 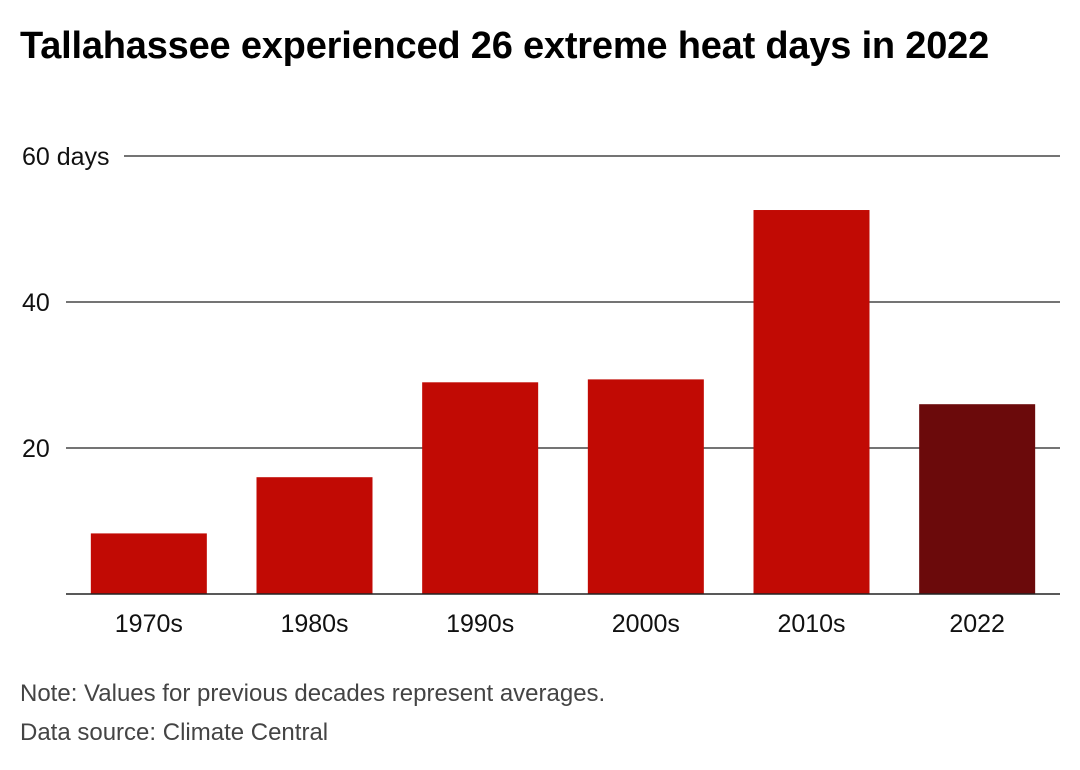 I want to click on data-source: Data source: Climate Central, so click(x=174, y=732).